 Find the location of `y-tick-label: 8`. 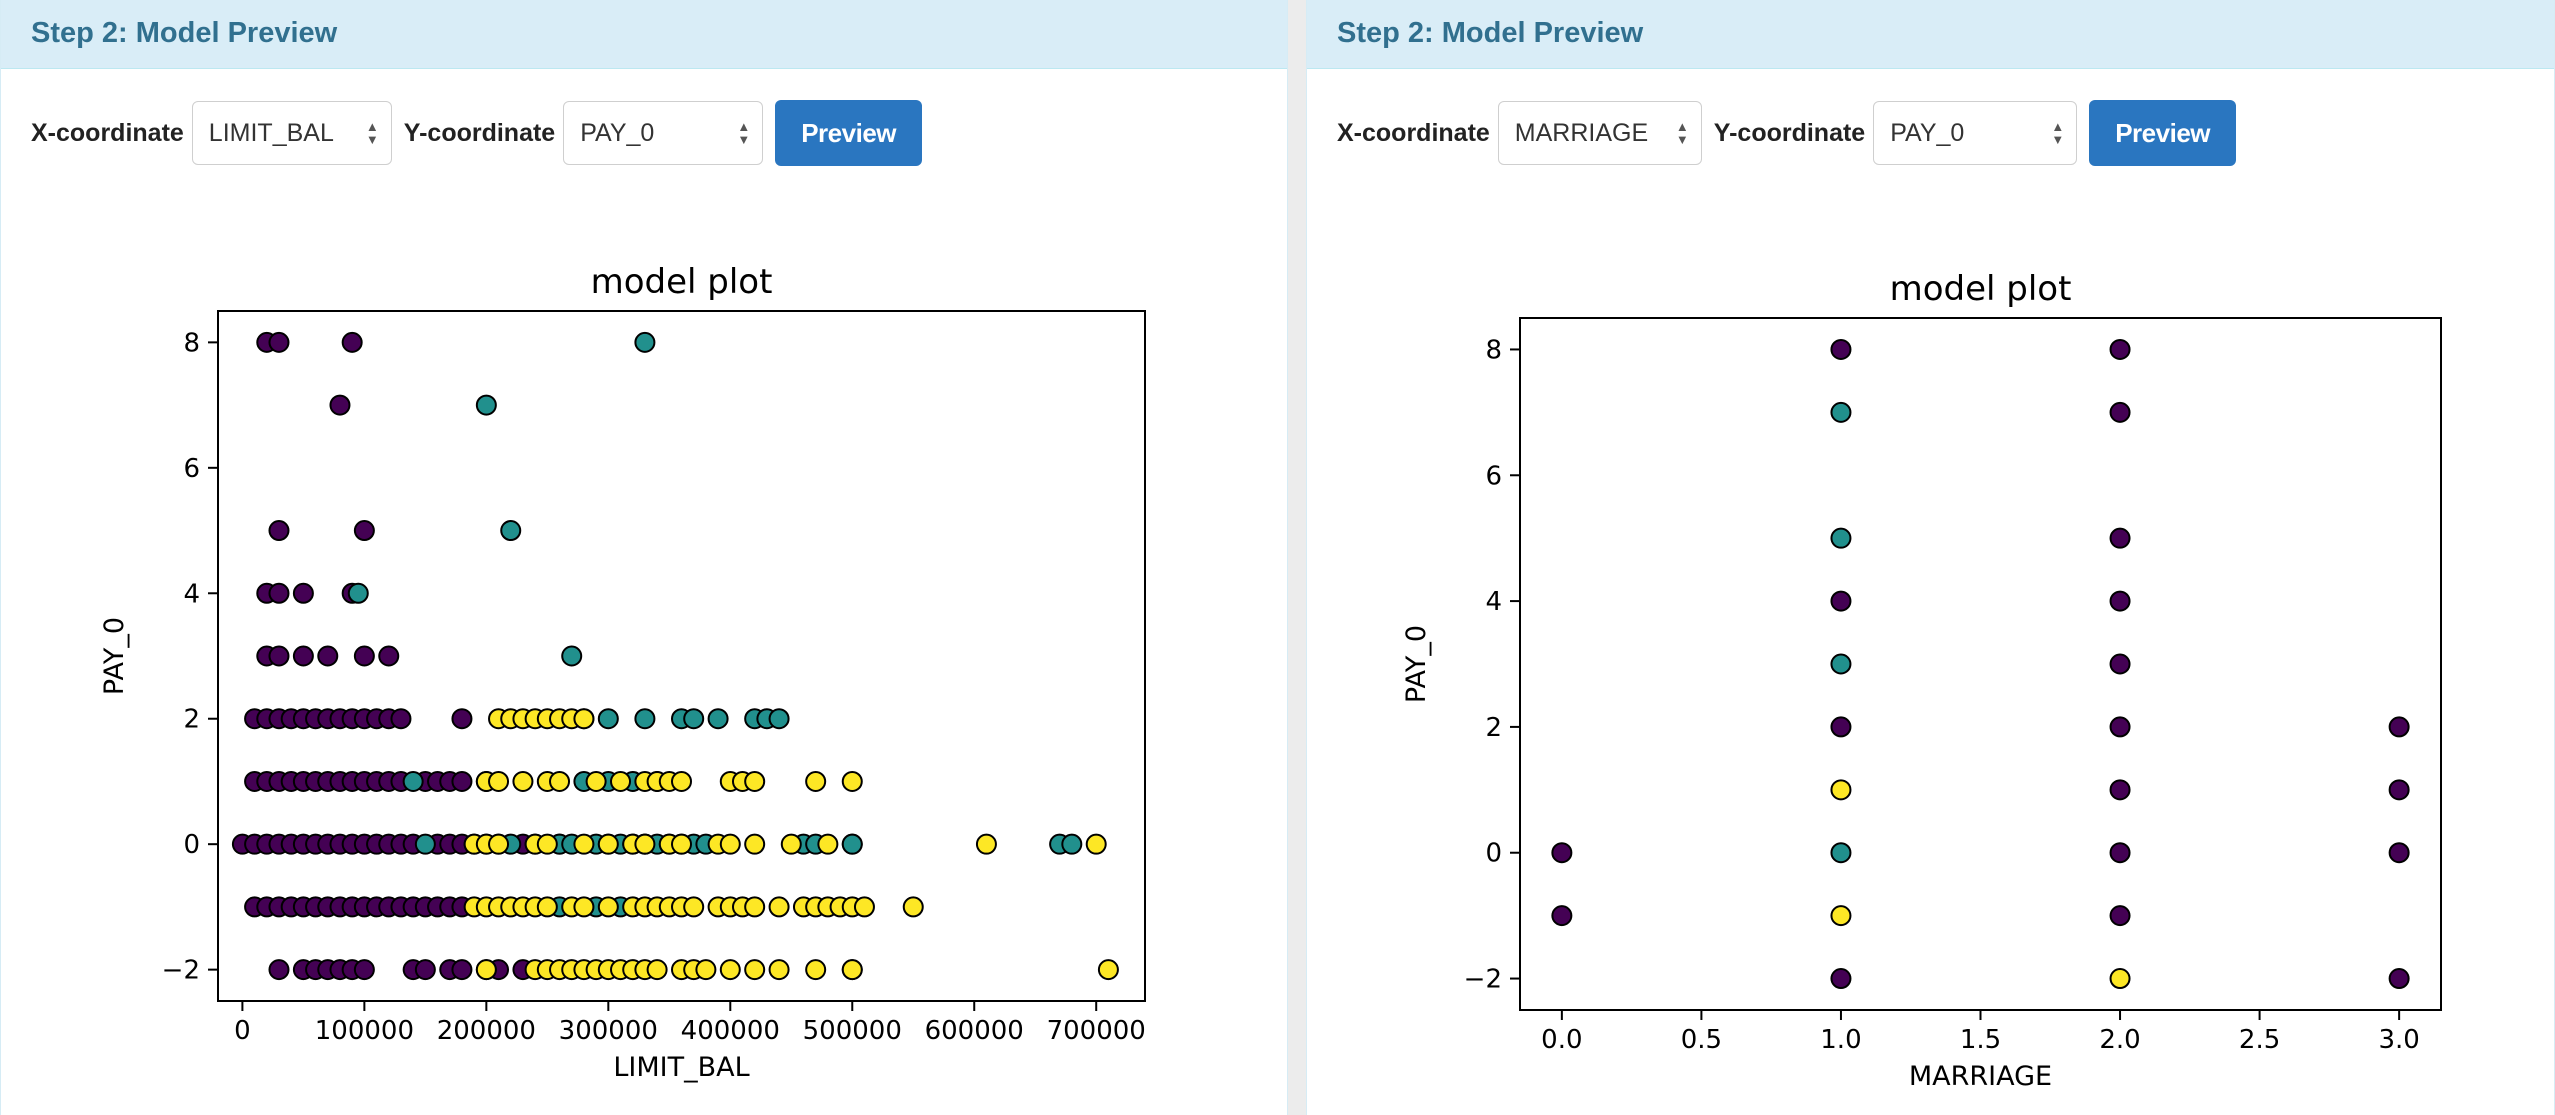

y-tick-label: 8 is located at coordinates (1493, 350).